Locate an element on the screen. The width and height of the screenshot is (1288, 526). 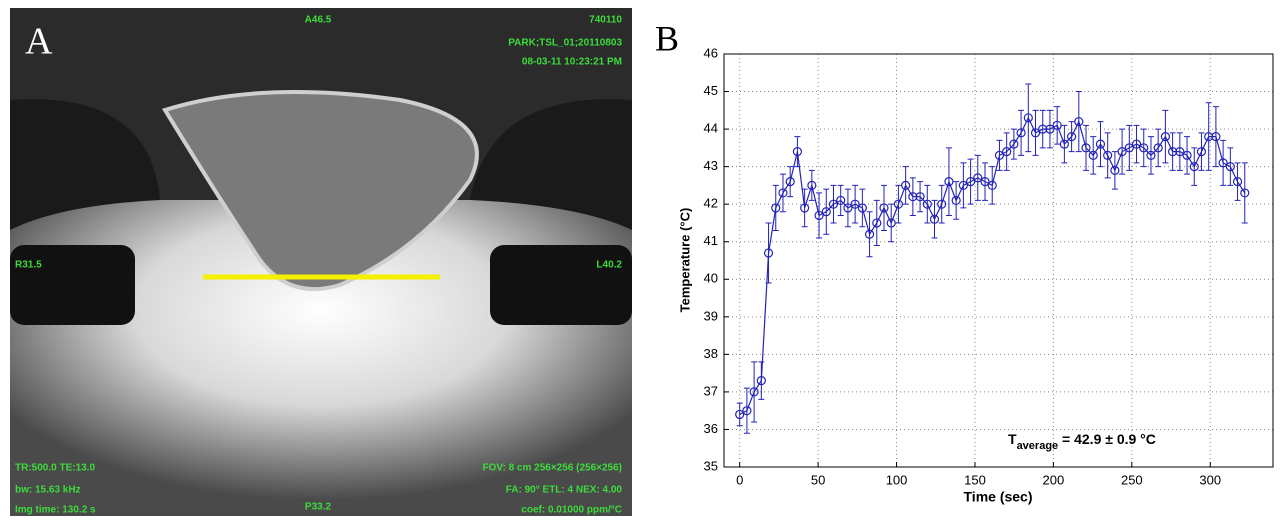
annotation-main: T is located at coordinates (1012, 439).